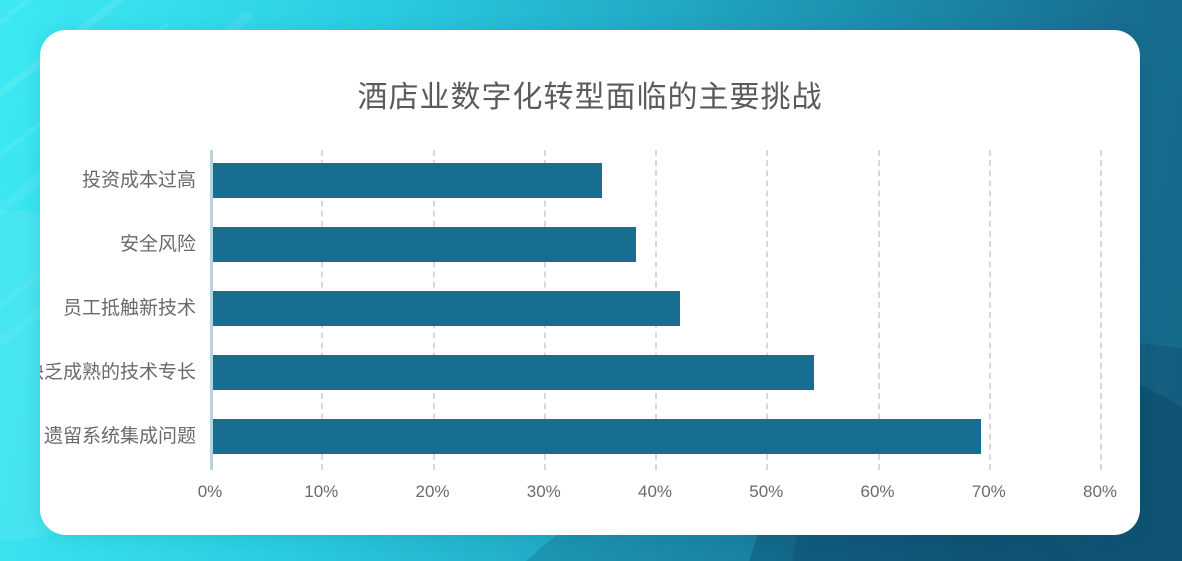  Describe the element at coordinates (655, 491) in the screenshot. I see `x-tick-label: 40%` at that location.